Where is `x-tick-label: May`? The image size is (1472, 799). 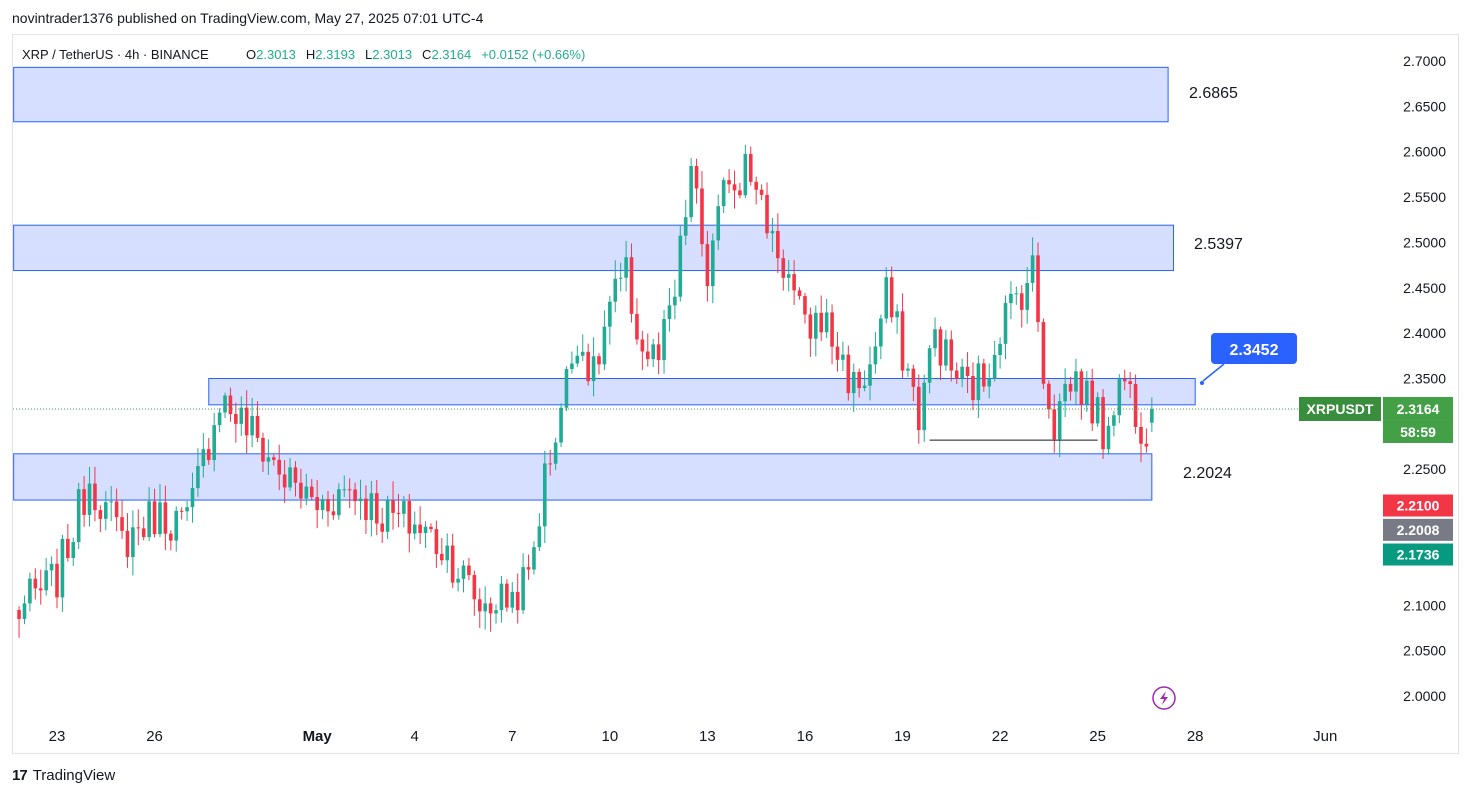 x-tick-label: May is located at coordinates (318, 736).